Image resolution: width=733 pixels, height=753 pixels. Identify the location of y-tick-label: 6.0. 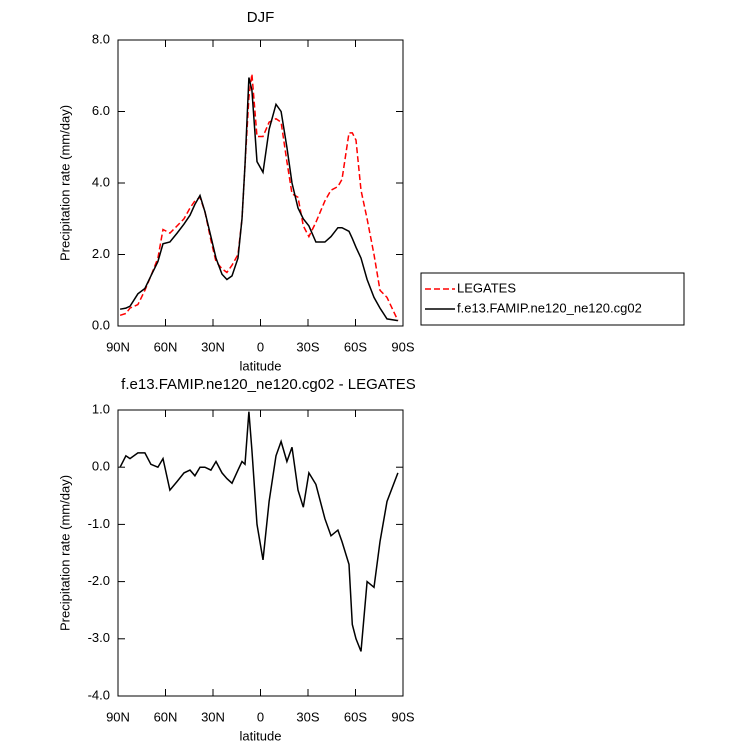
(101, 110).